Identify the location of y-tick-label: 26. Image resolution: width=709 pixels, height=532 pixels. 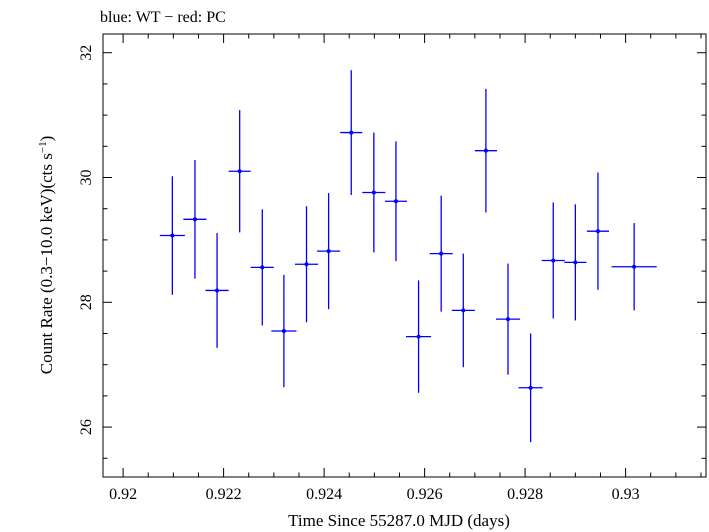
(86, 427).